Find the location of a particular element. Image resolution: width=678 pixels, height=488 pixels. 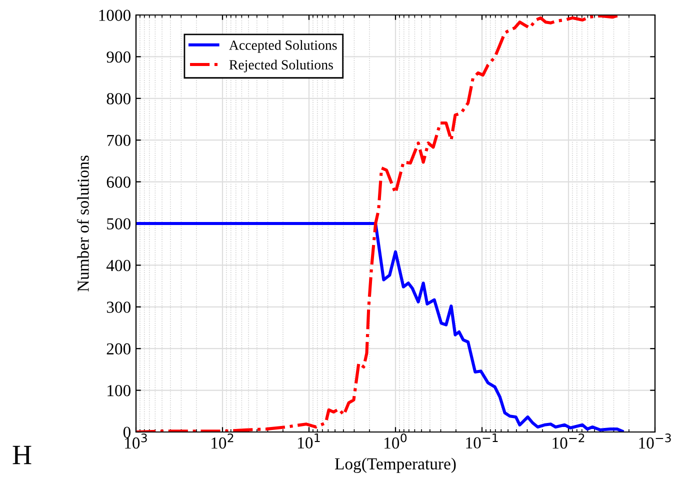

y-tick-label: 500 is located at coordinates (119, 224).